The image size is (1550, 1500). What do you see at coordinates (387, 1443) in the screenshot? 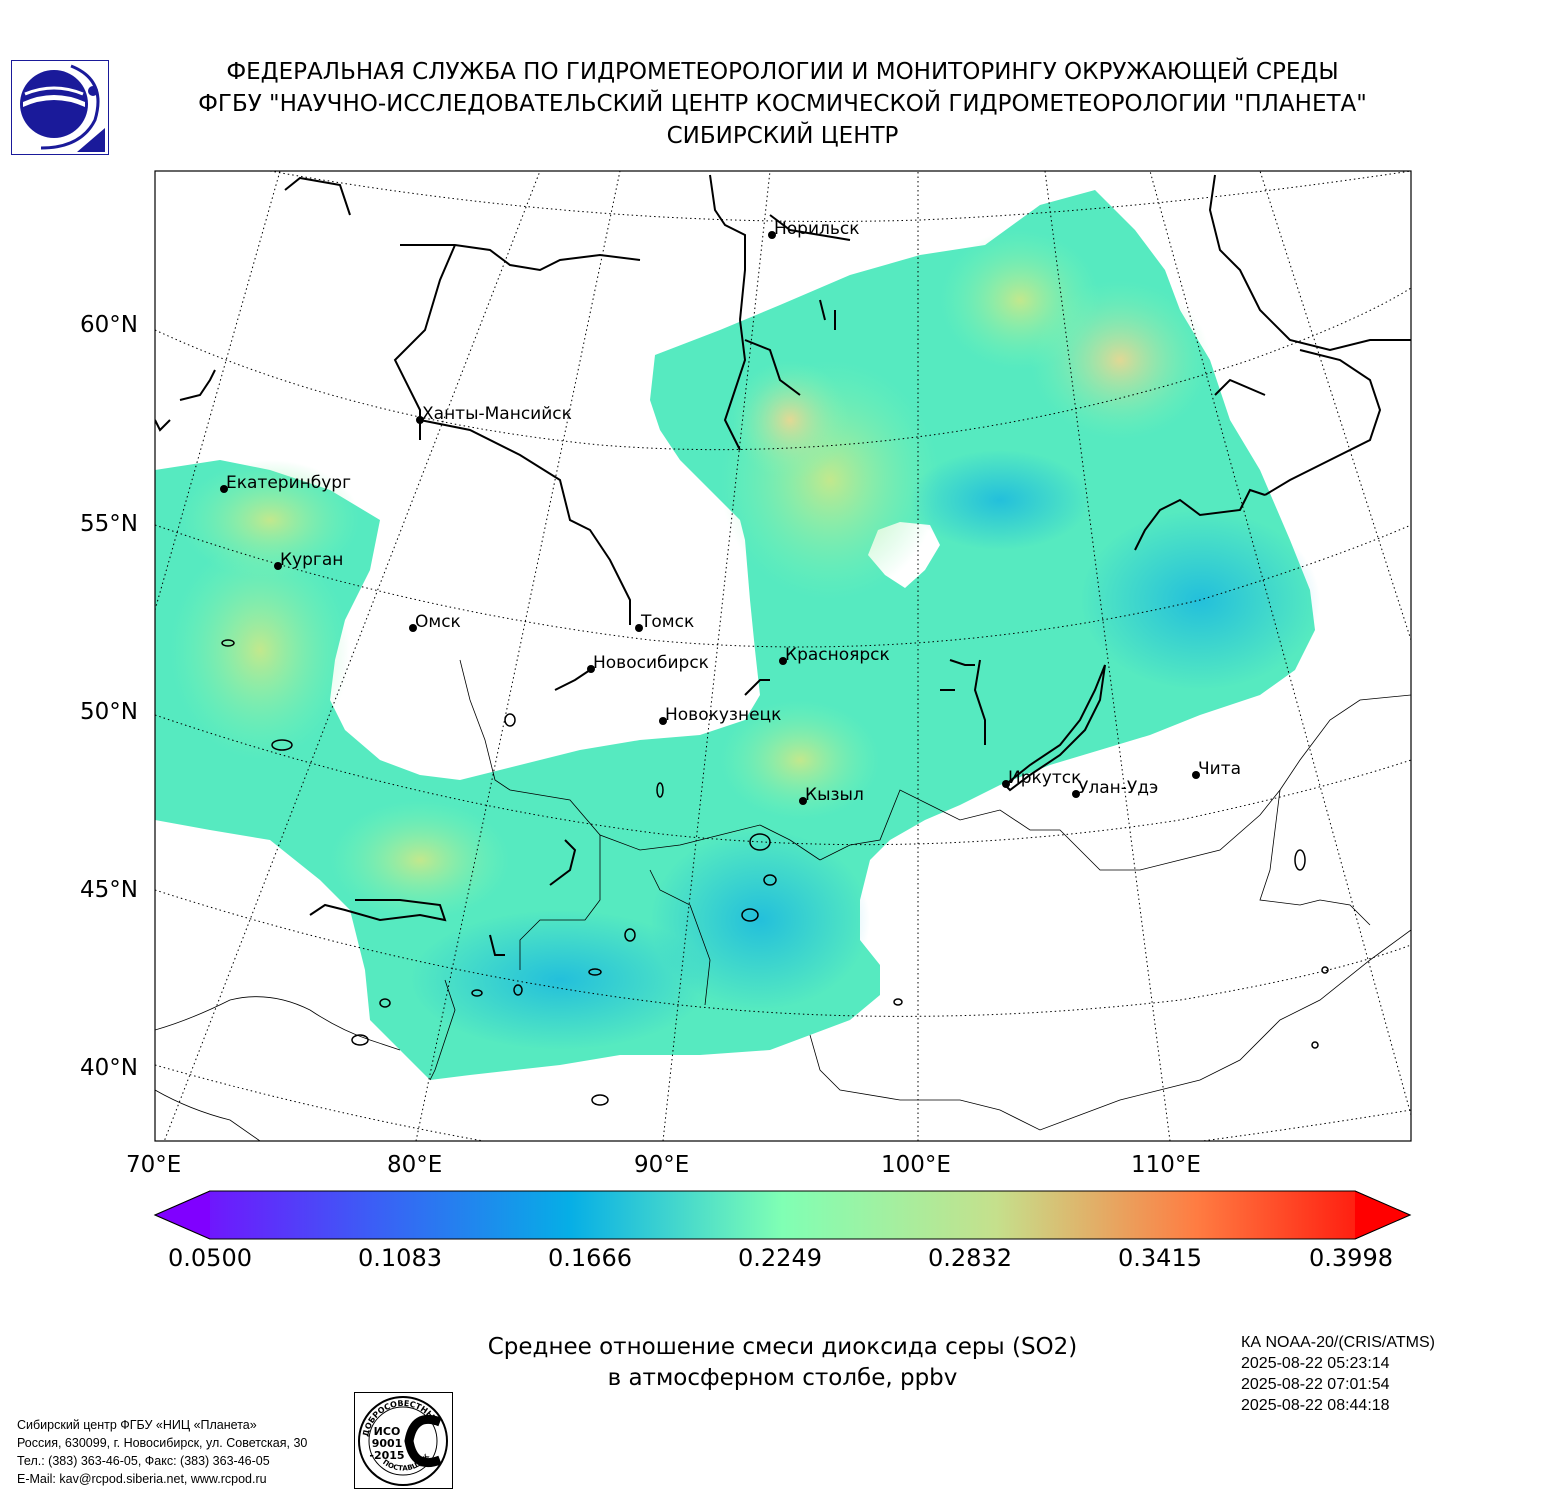
I see `iso-center-line-2: 9001` at bounding box center [387, 1443].